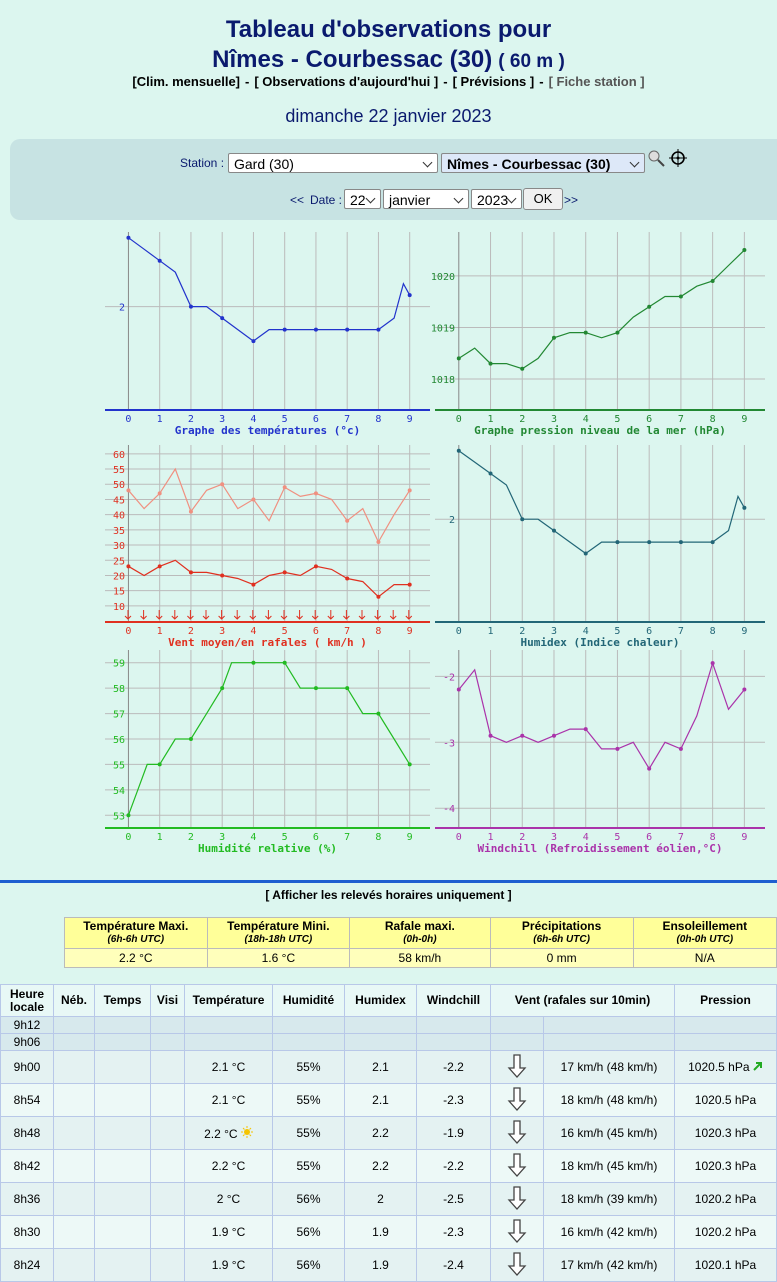 Image resolution: width=777 pixels, height=1282 pixels. I want to click on x-axis-label: Vent moyen/en rafales ( km/h ), so click(267, 642).